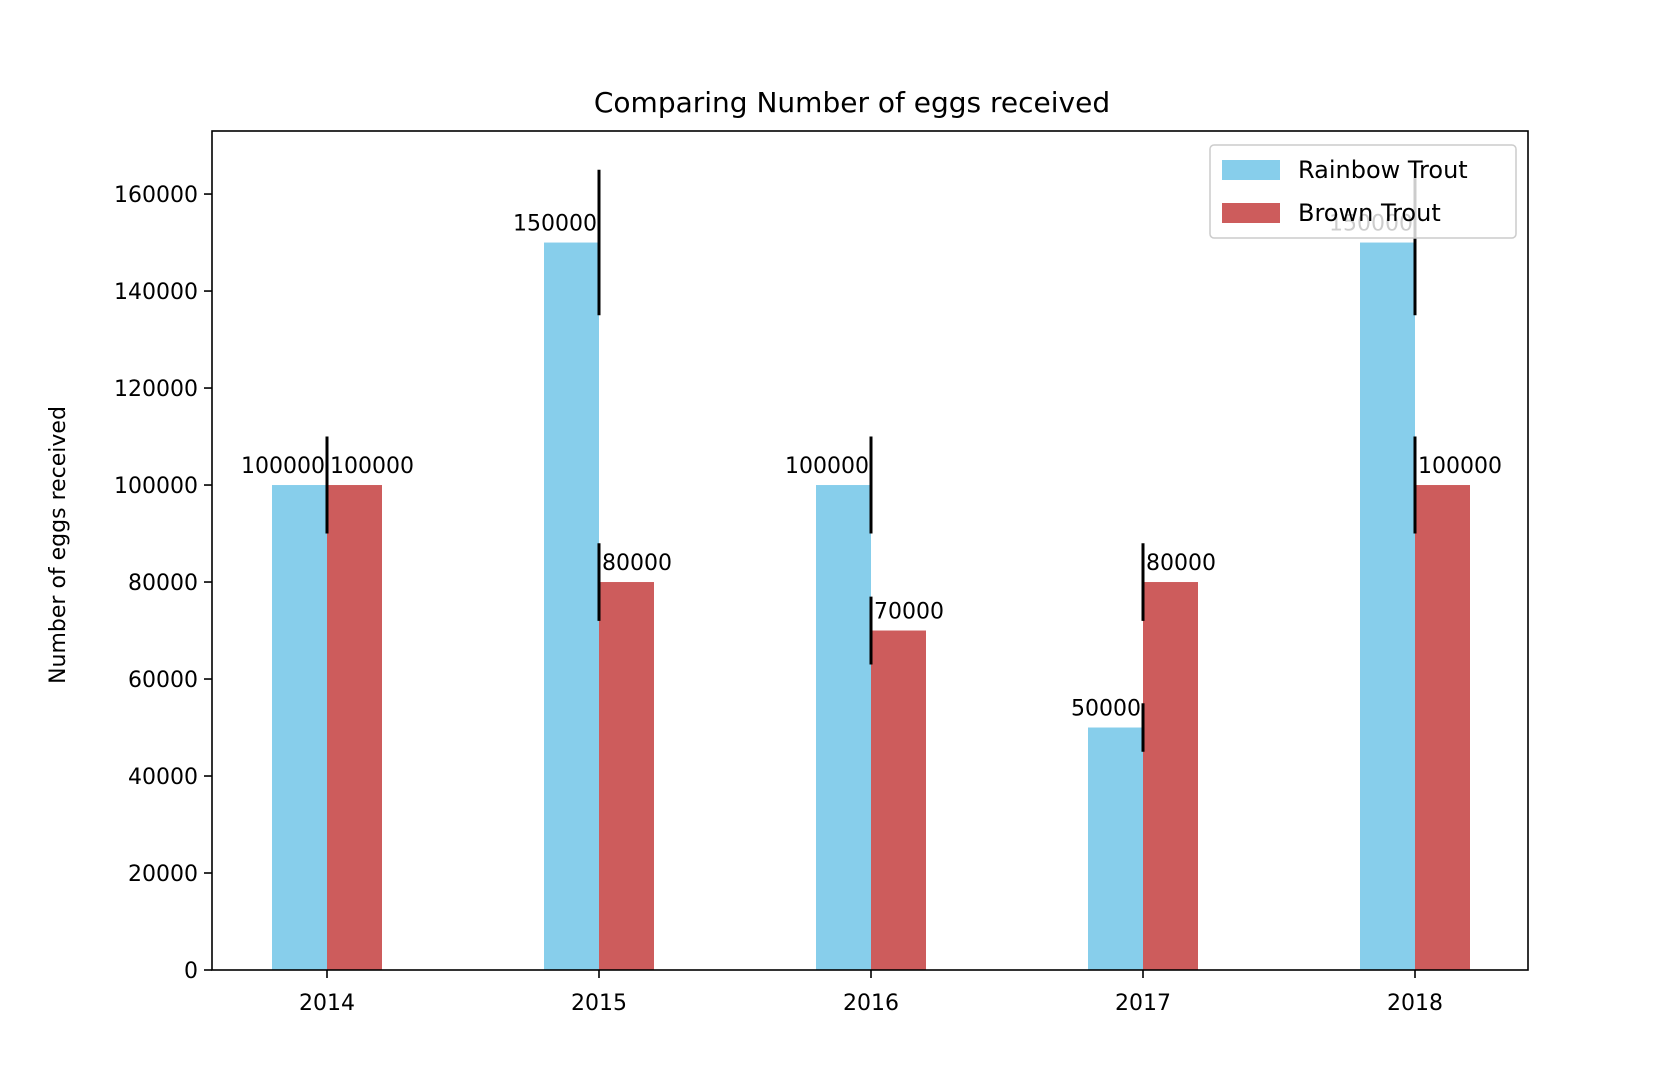 This screenshot has width=1673, height=1074. What do you see at coordinates (156, 389) in the screenshot?
I see `y-tick-label: 120000` at bounding box center [156, 389].